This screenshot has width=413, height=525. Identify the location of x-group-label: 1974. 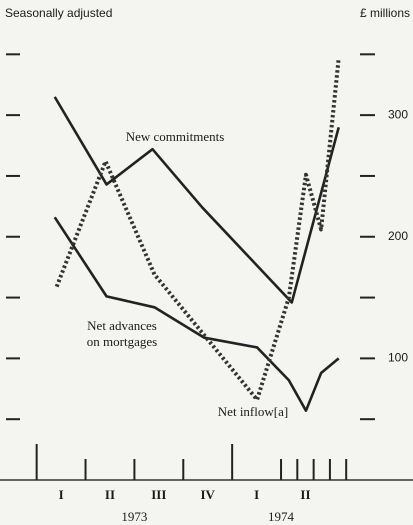
(281, 516).